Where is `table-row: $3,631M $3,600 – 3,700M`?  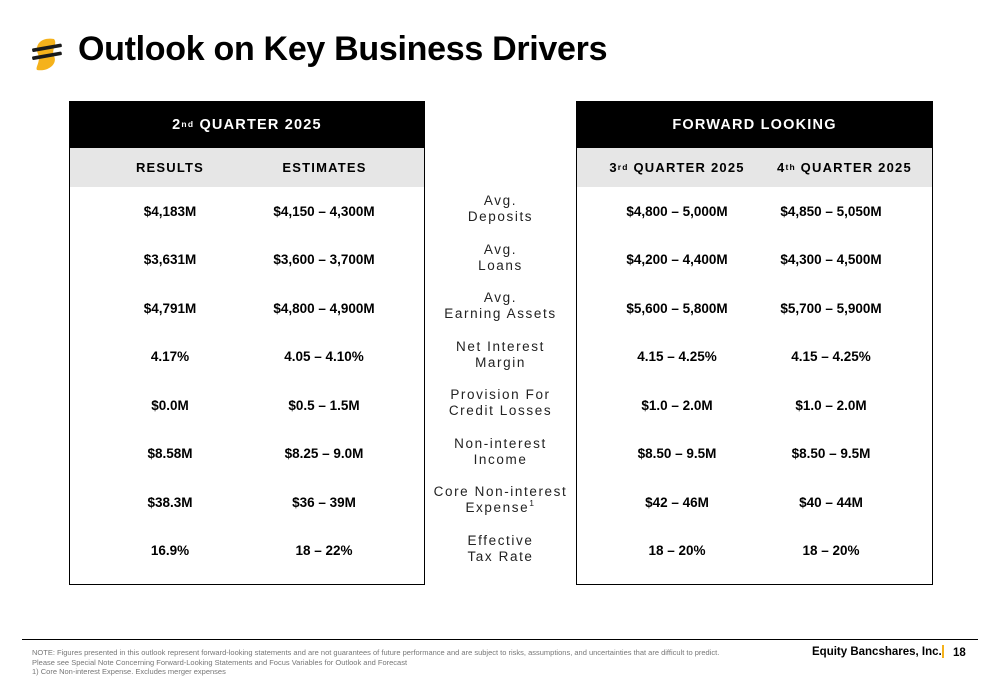
table-row: $3,631M $3,600 – 3,700M is located at coordinates (247, 260).